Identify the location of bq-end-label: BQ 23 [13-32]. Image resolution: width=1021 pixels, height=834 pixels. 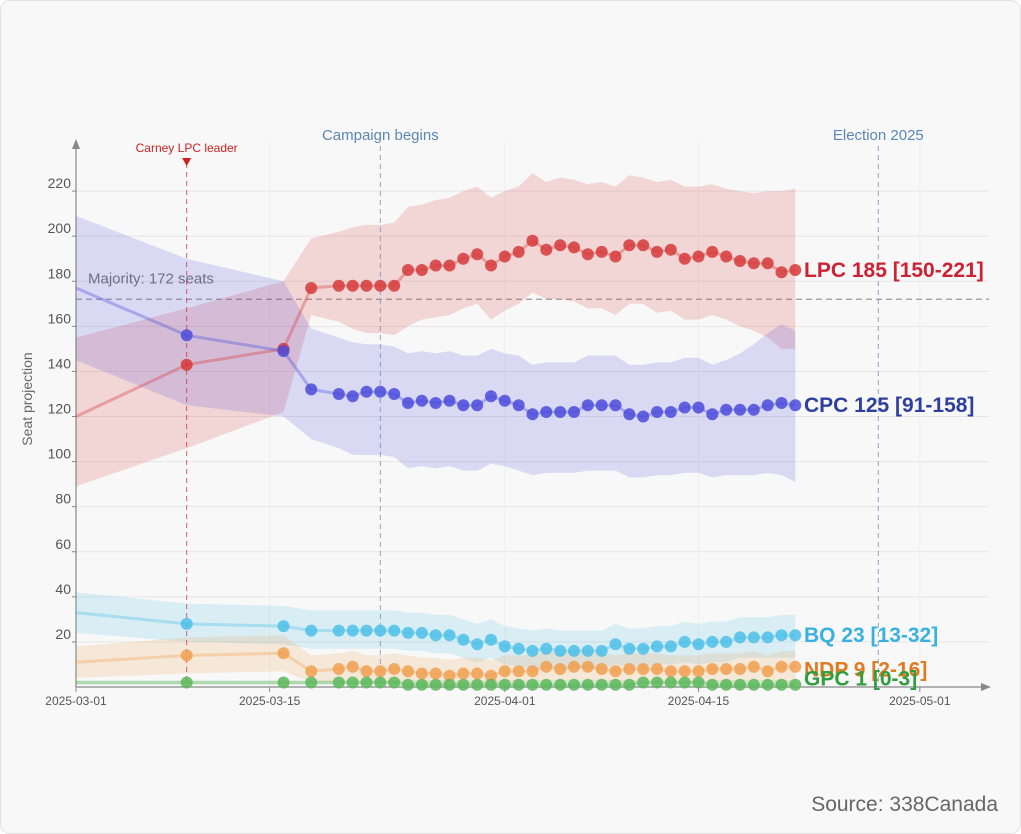
(871, 635).